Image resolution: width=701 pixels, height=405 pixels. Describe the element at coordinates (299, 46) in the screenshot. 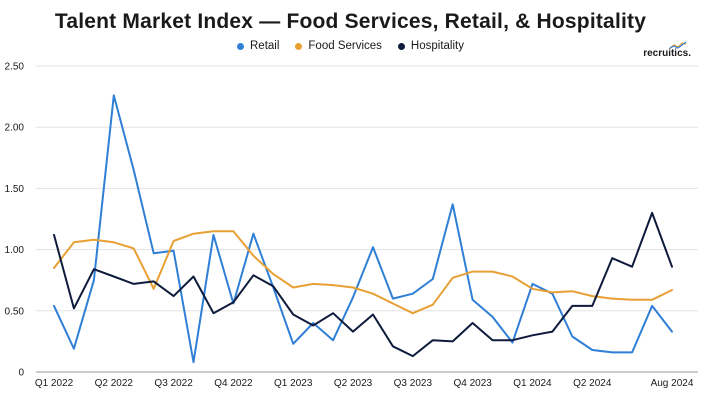

I see `legend-marker-food-services` at that location.